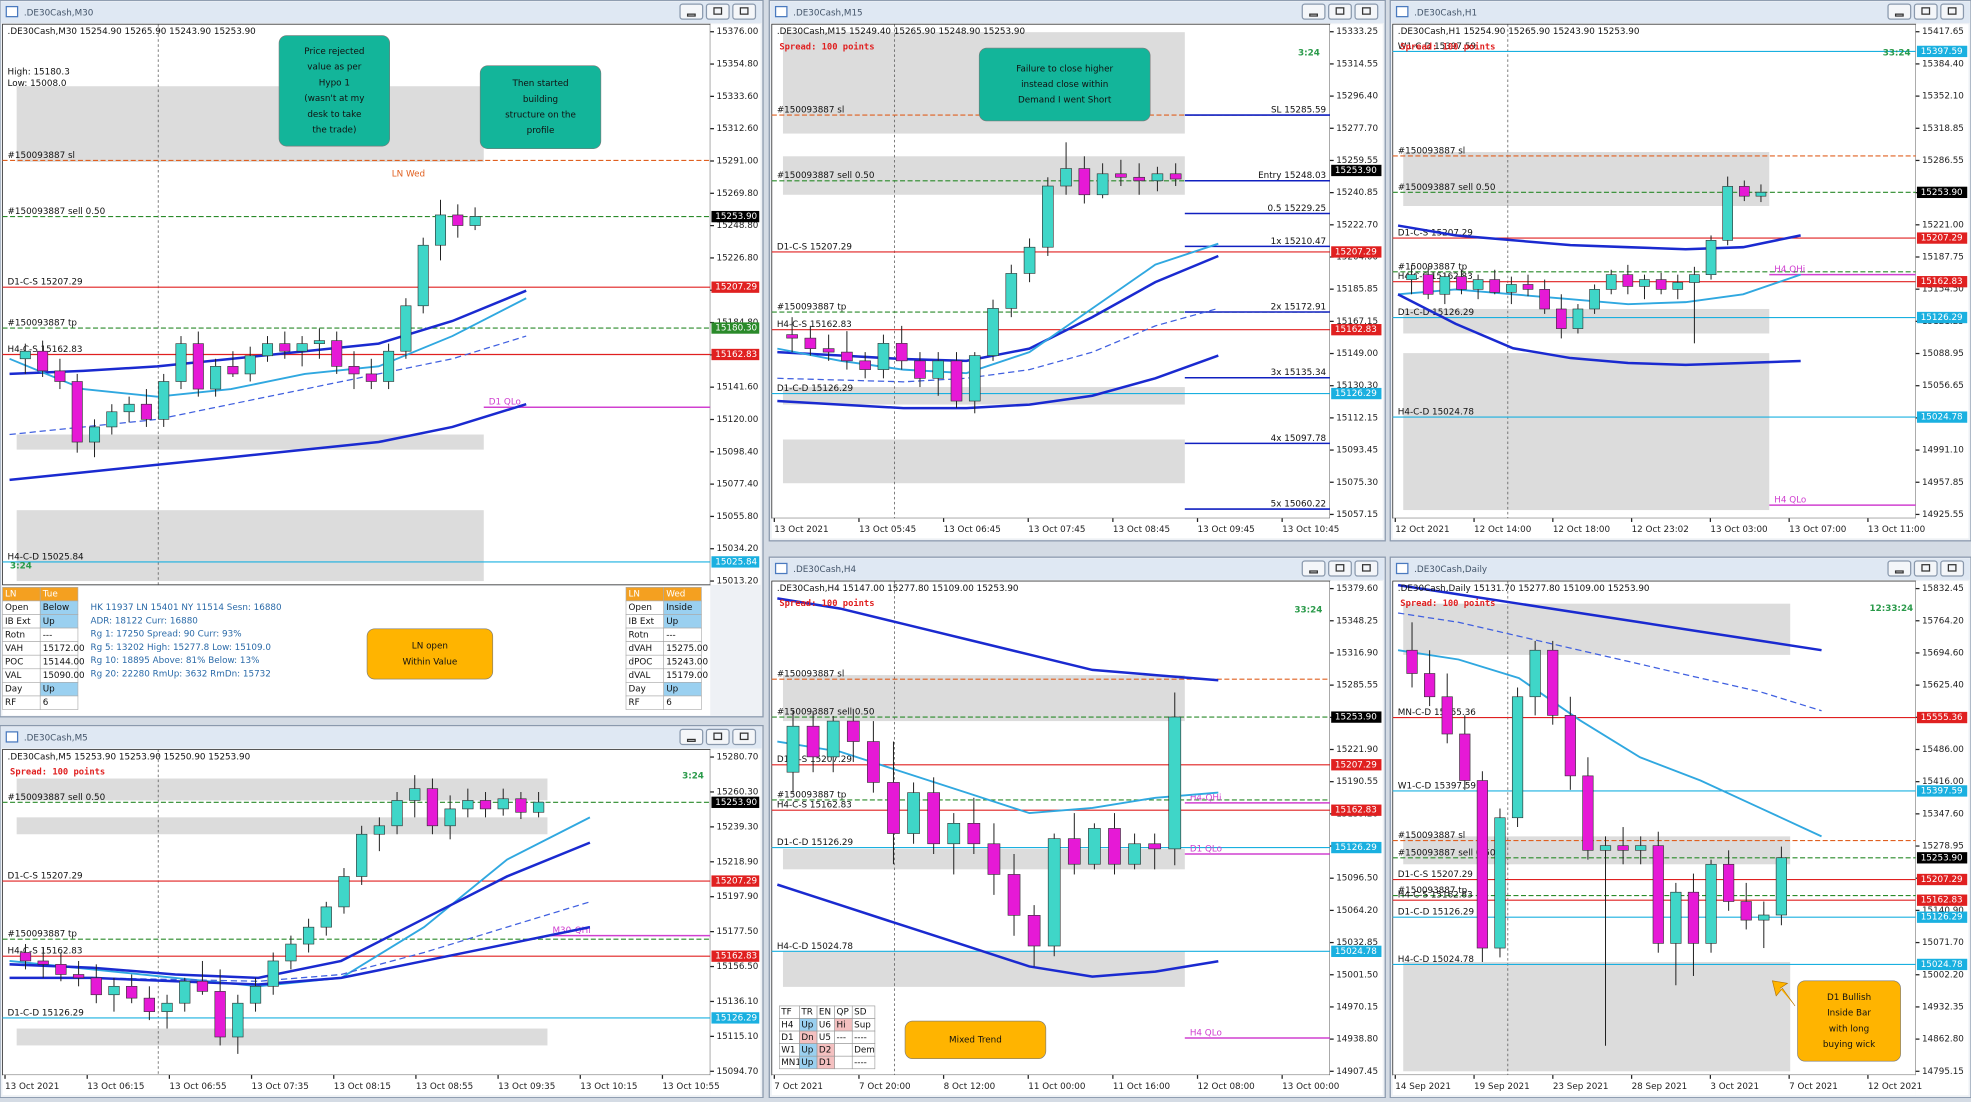  I want to click on price-label: 15071.70, so click(1943, 943).